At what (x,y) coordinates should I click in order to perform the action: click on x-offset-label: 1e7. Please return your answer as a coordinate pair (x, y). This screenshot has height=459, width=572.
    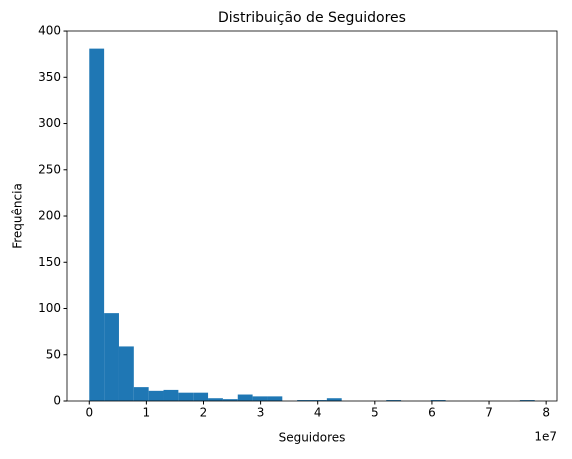
    Looking at the image, I should click on (545, 437).